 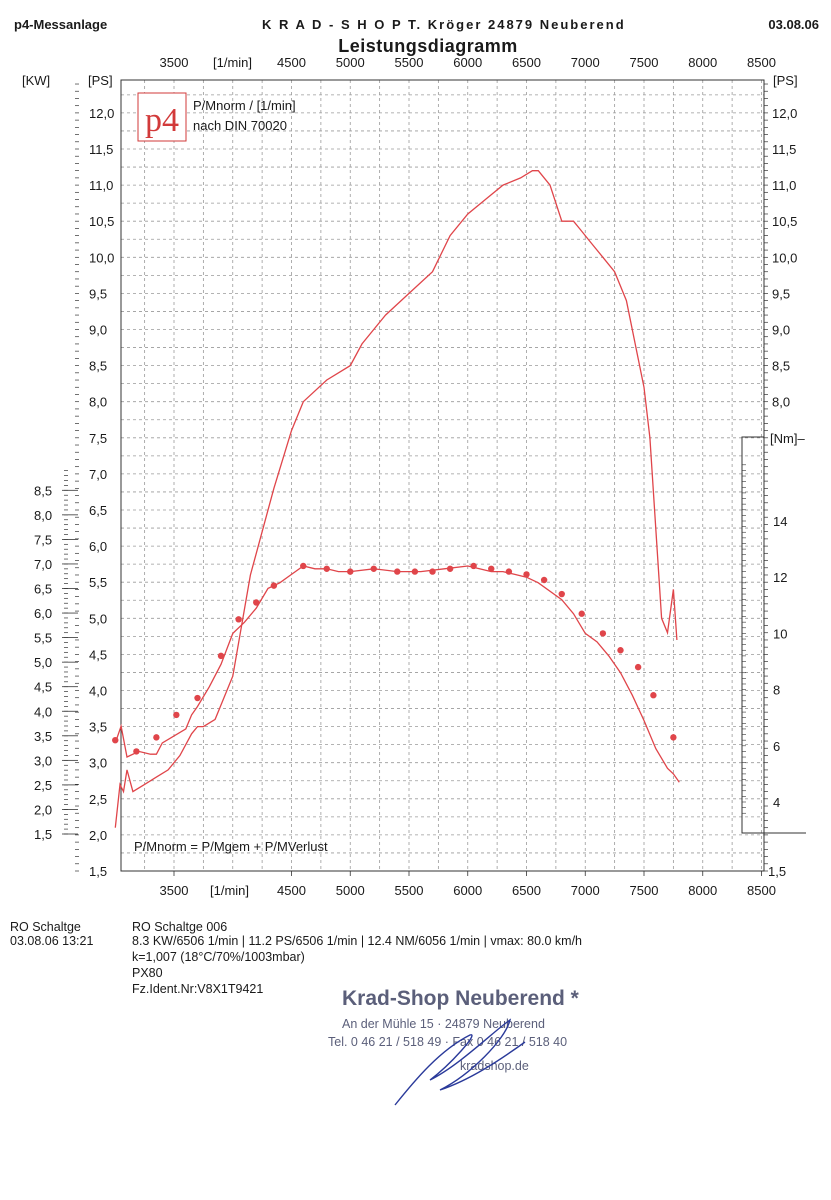 I want to click on ps-tick-label: 2,5, so click(x=98, y=799).